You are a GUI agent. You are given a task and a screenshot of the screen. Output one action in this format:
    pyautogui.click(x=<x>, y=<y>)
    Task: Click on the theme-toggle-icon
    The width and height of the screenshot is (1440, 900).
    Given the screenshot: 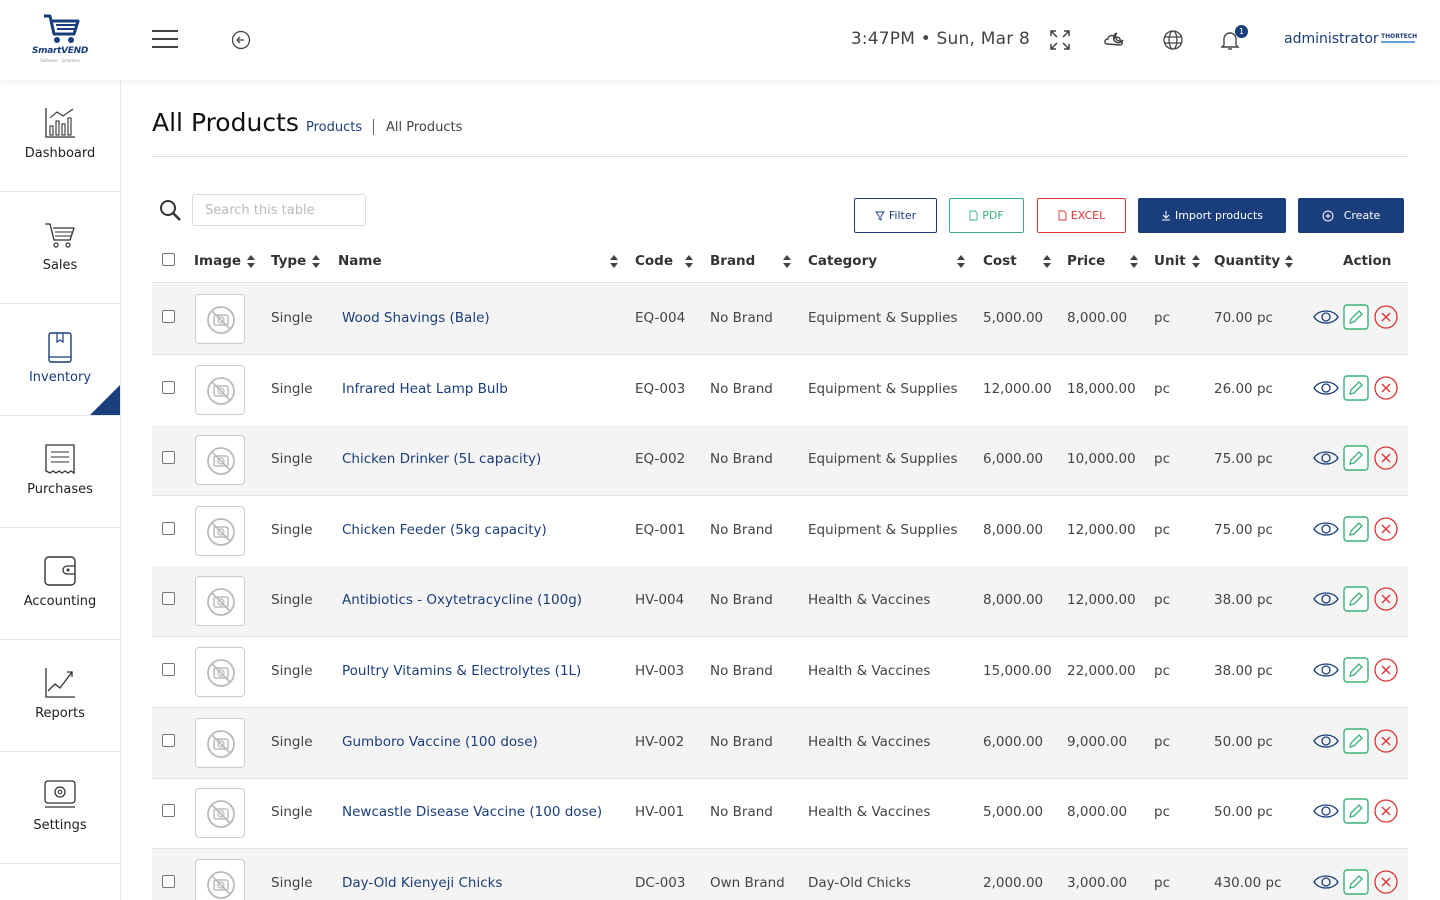 What is the action you would take?
    pyautogui.click(x=1115, y=40)
    